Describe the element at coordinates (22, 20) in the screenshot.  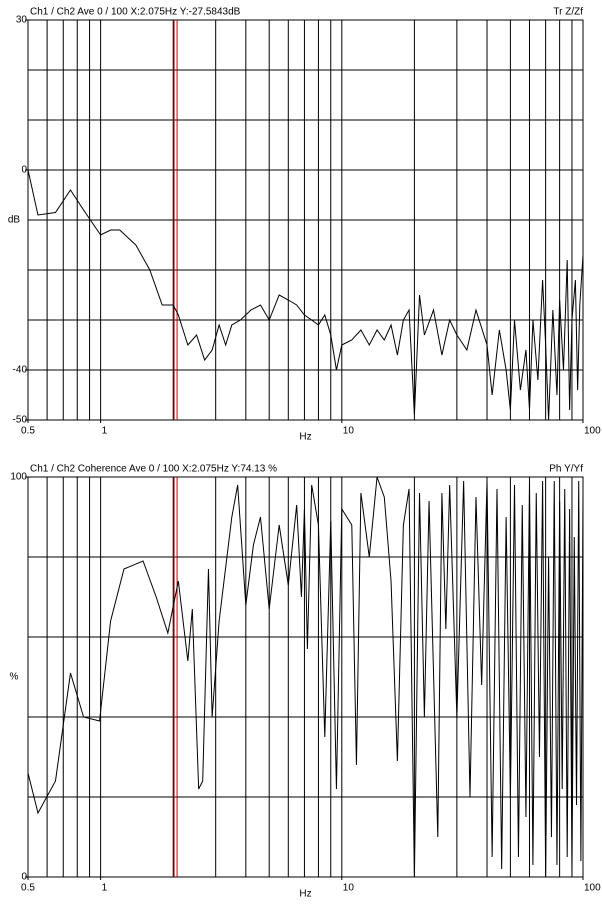
I see `y-tick-label: 30` at that location.